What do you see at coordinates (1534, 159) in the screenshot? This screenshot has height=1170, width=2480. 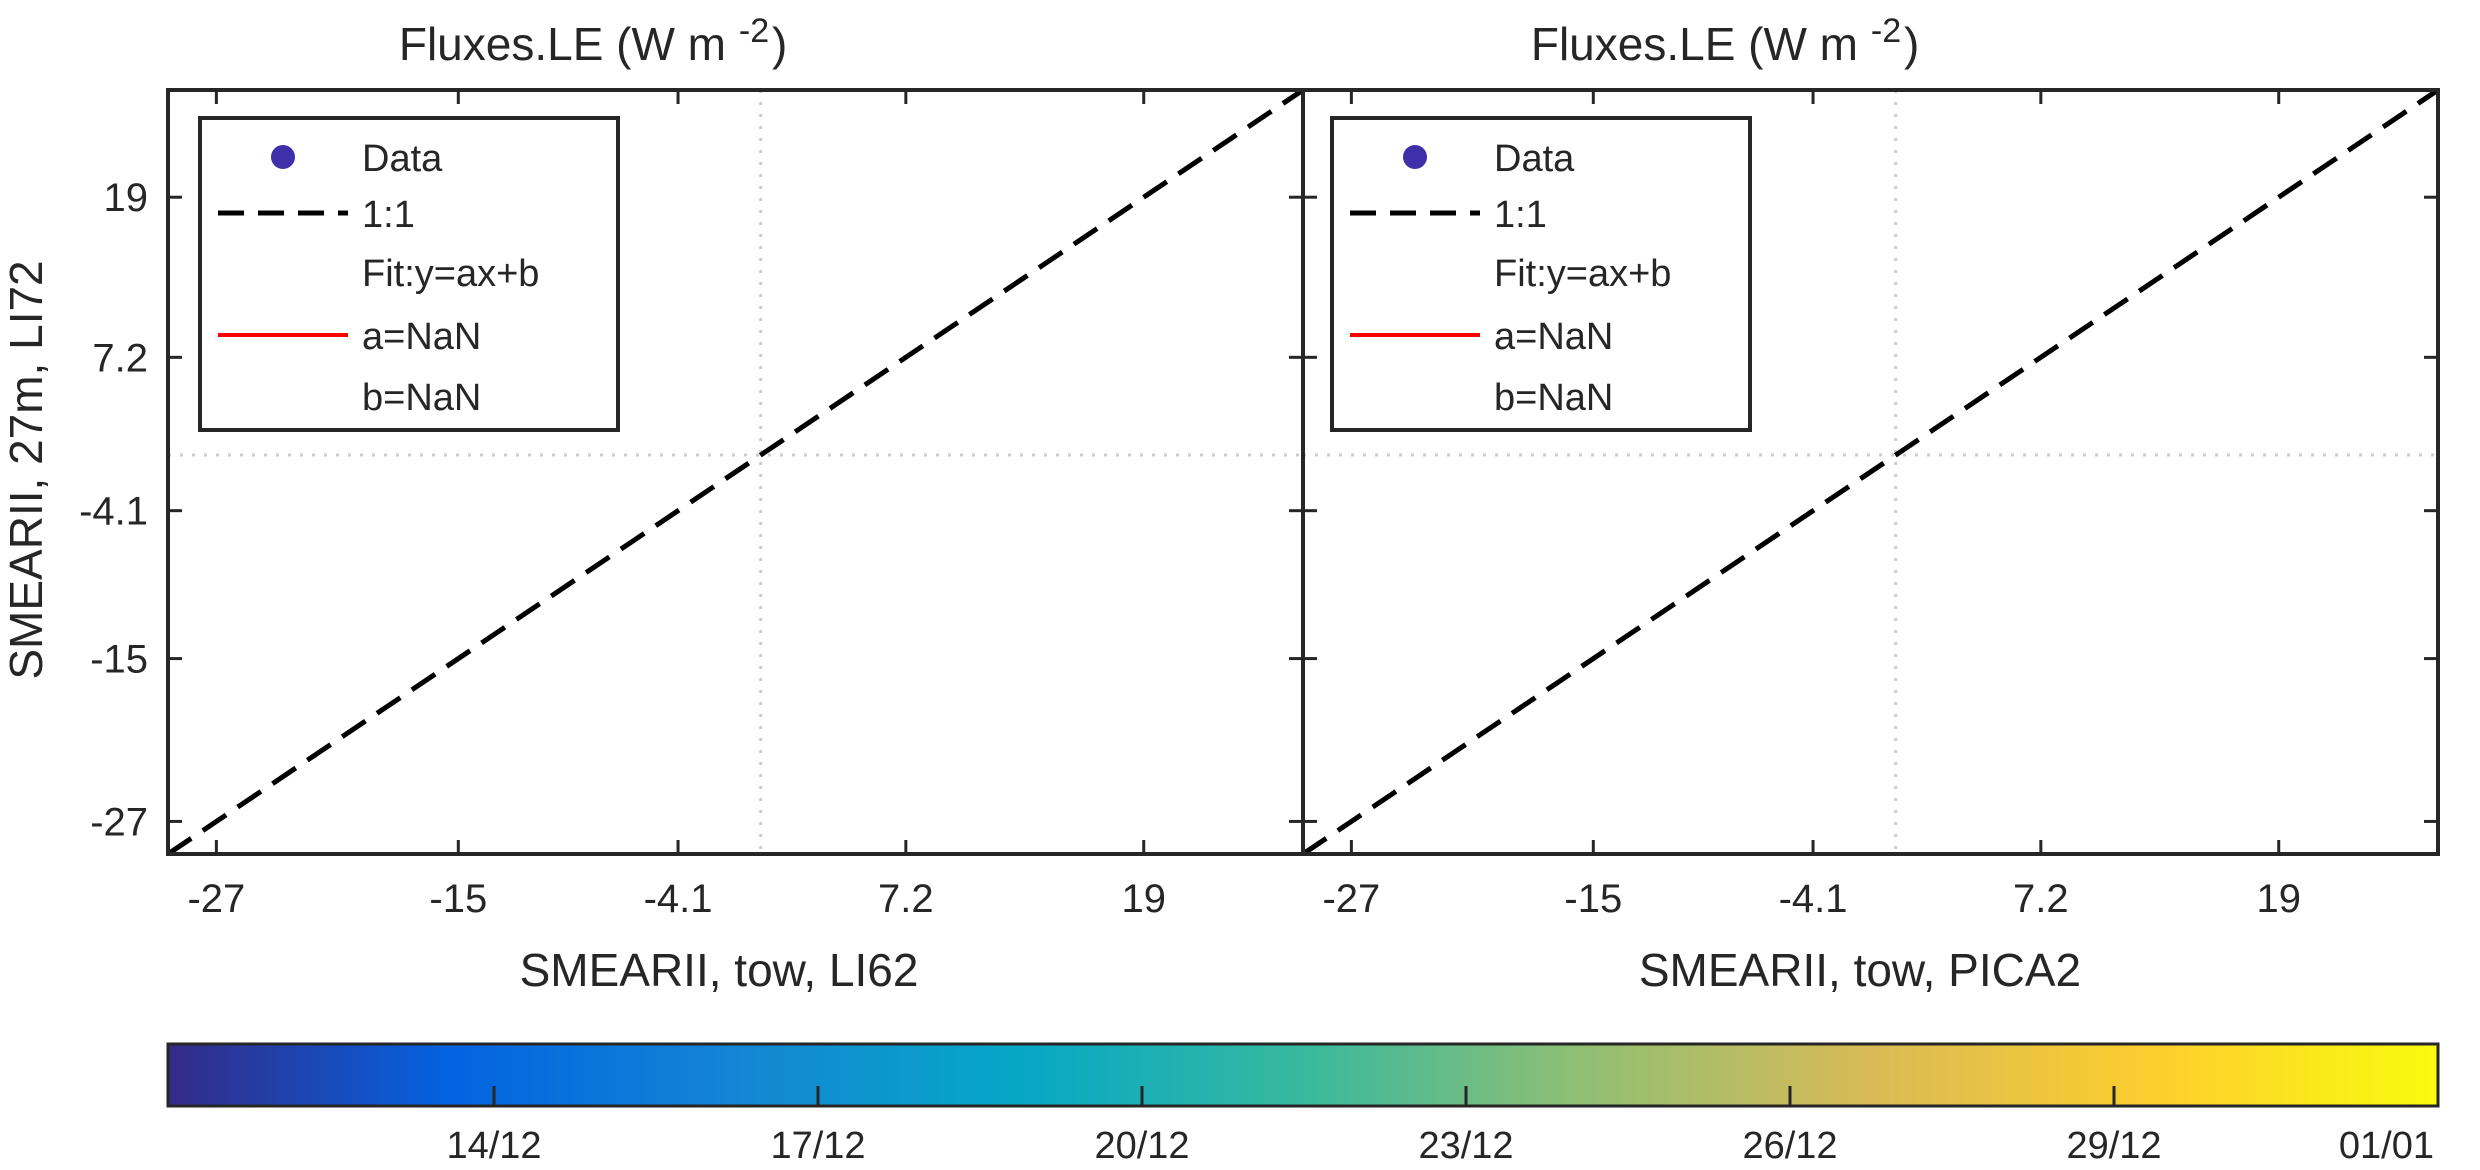 I see `right-legend-data-label: Data` at bounding box center [1534, 159].